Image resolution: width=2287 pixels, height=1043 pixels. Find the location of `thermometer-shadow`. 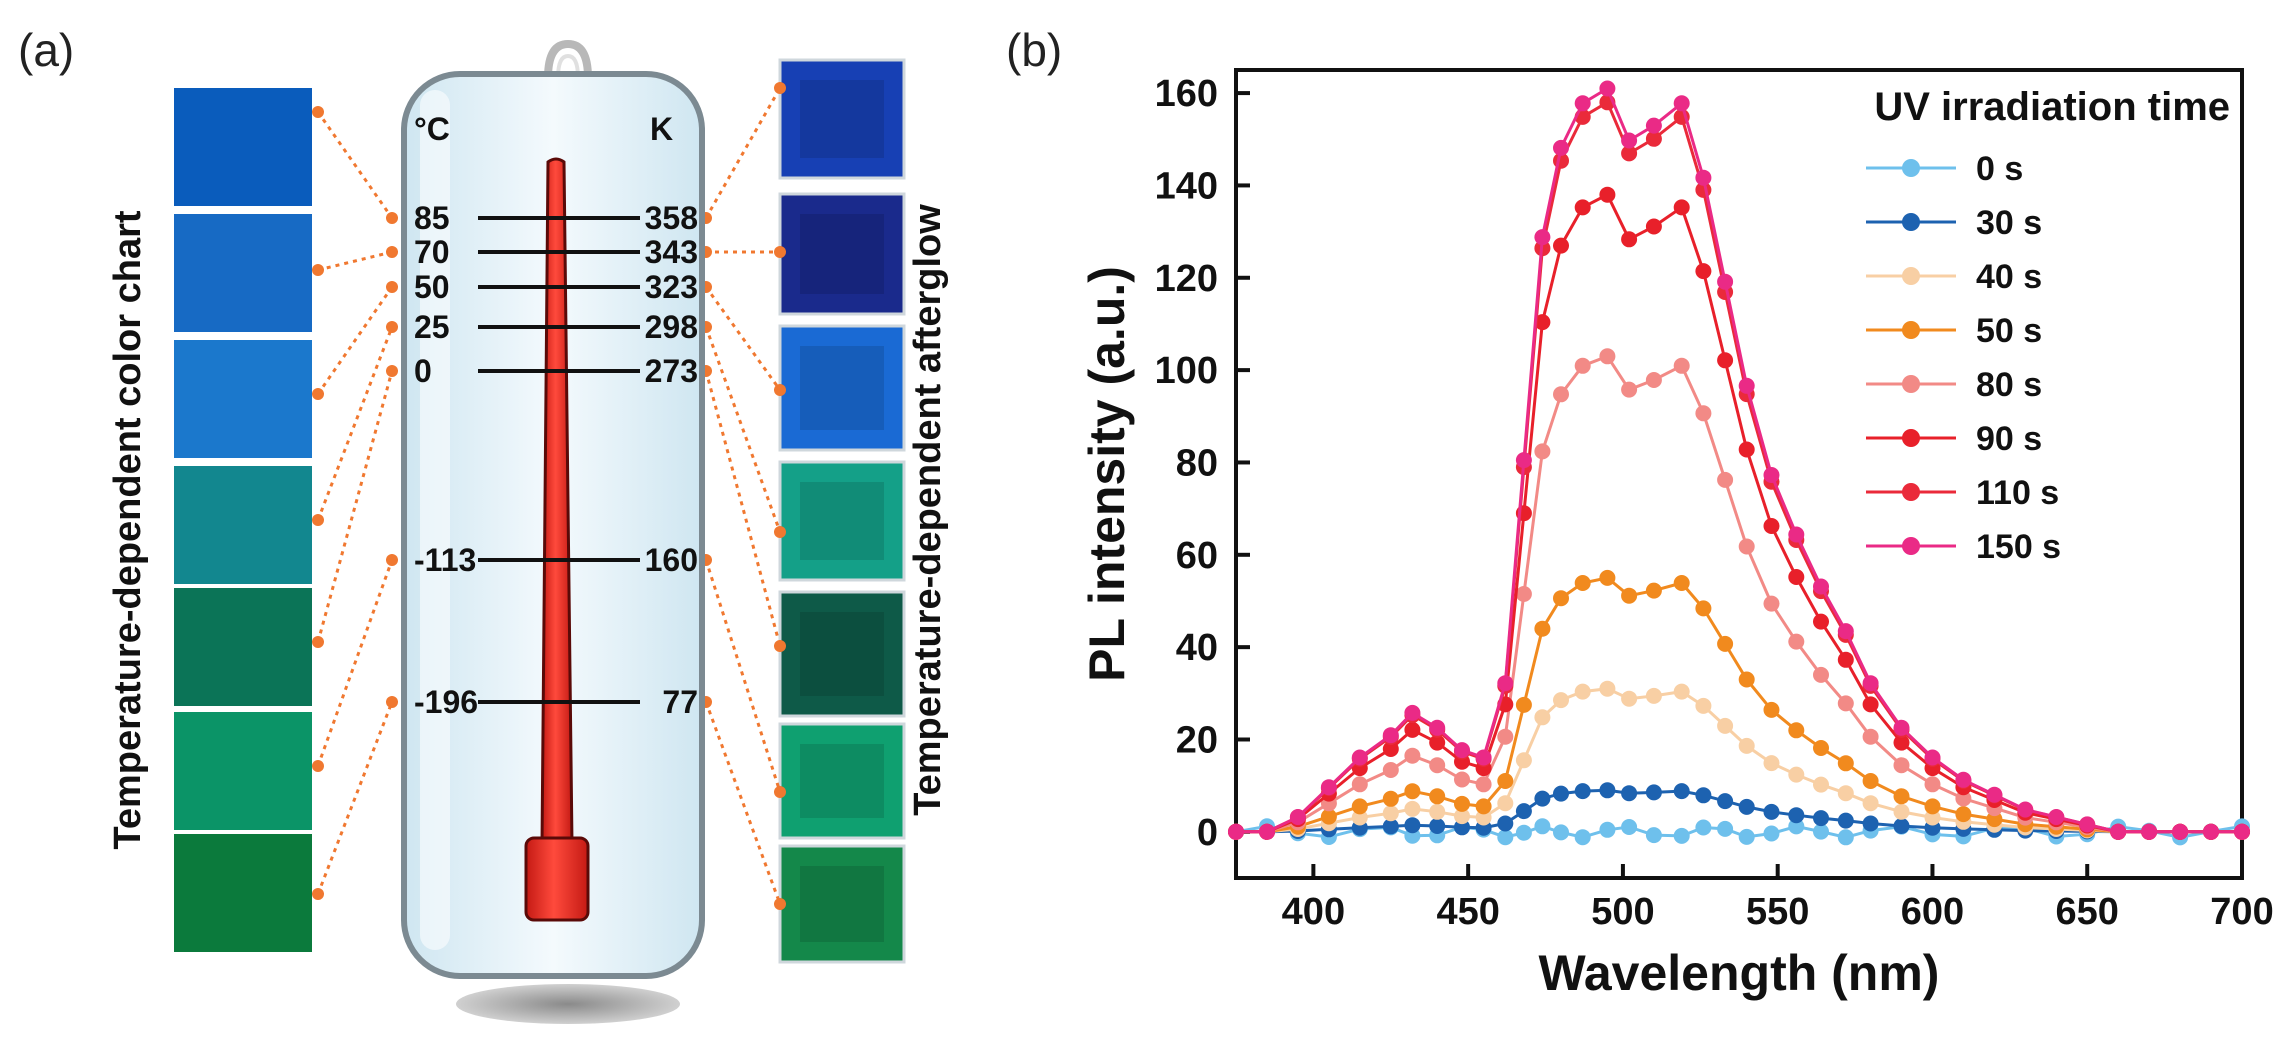

thermometer-shadow is located at coordinates (568, 1004).